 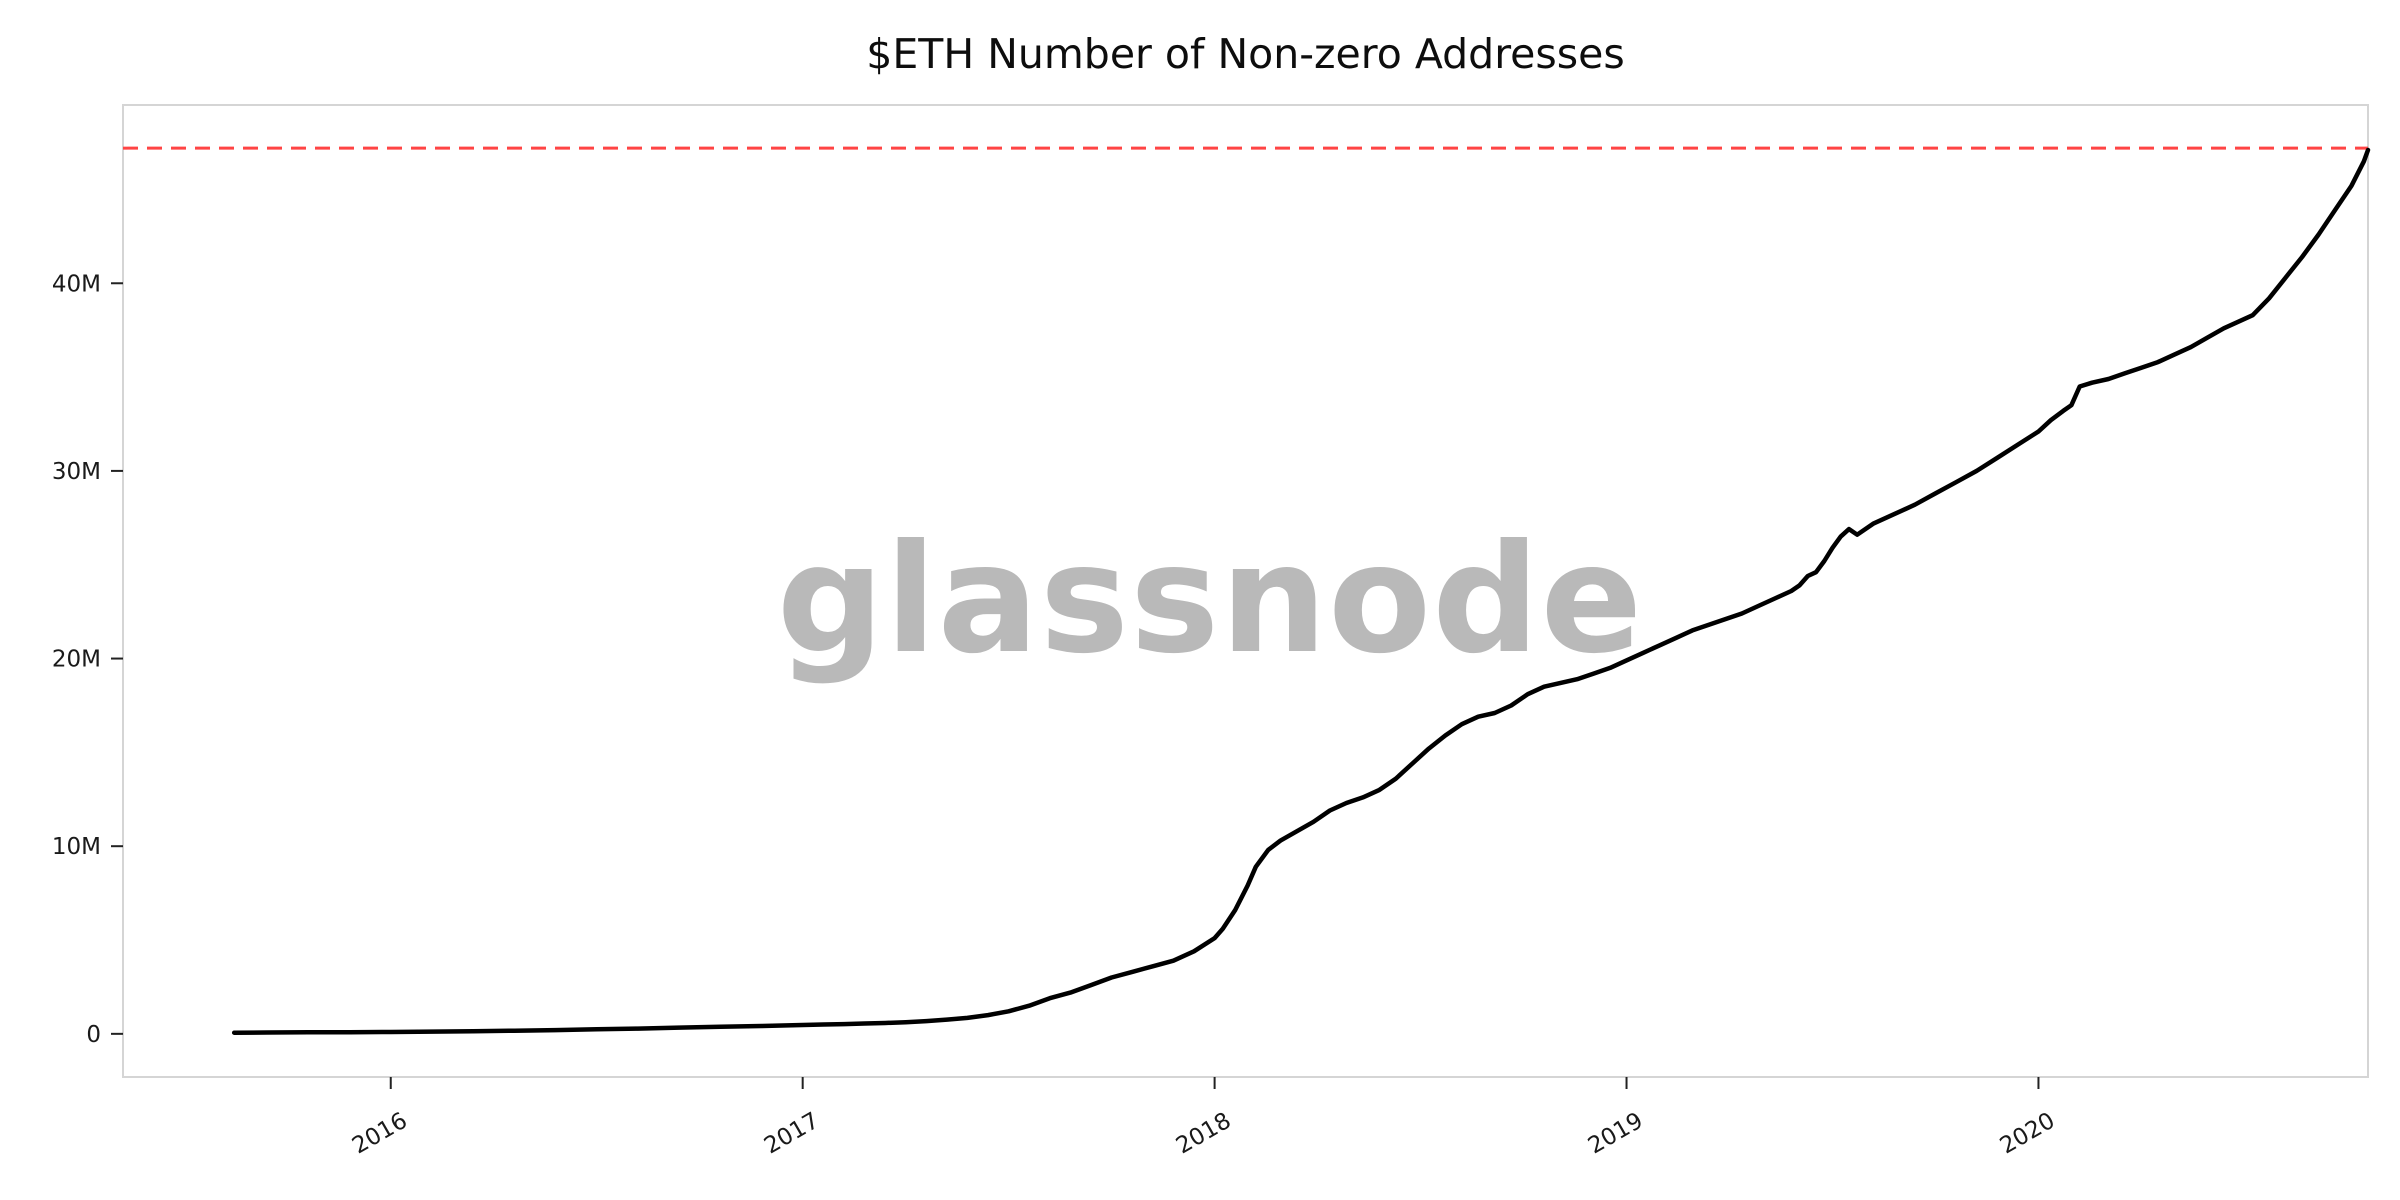 What do you see at coordinates (1204, 1134) in the screenshot?
I see `x-tick-label: 2018` at bounding box center [1204, 1134].